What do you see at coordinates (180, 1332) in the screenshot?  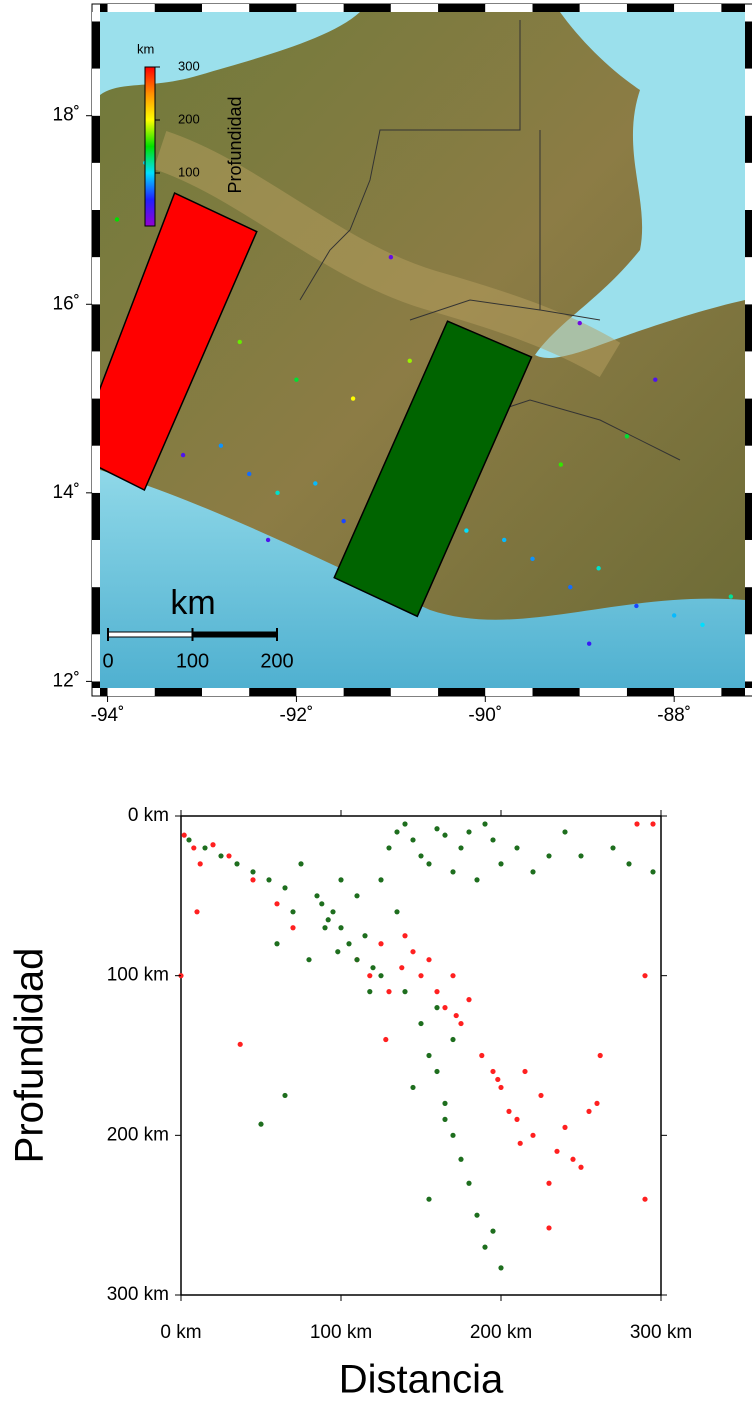 I see `x-tick-label: 0 km` at bounding box center [180, 1332].